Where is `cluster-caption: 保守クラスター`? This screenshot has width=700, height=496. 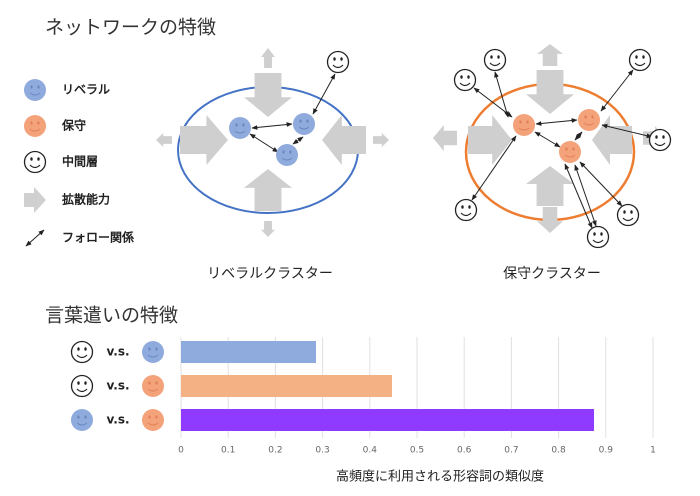
cluster-caption: 保守クラスター is located at coordinates (552, 274).